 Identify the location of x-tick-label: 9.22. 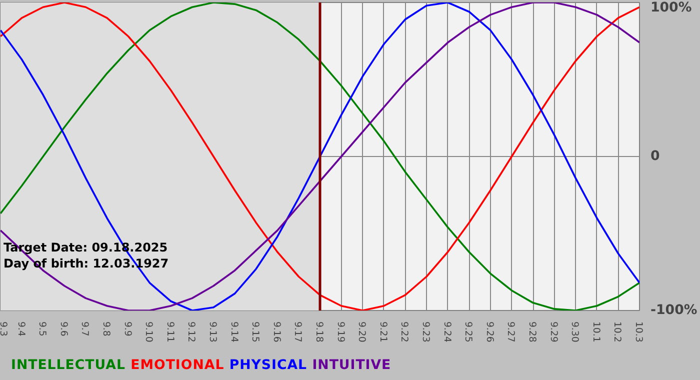
(404, 332).